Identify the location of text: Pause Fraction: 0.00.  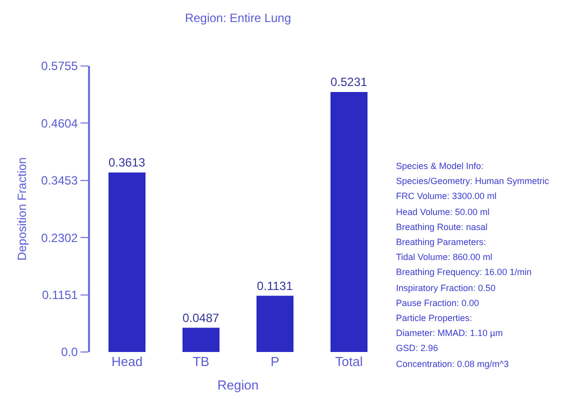
(438, 303).